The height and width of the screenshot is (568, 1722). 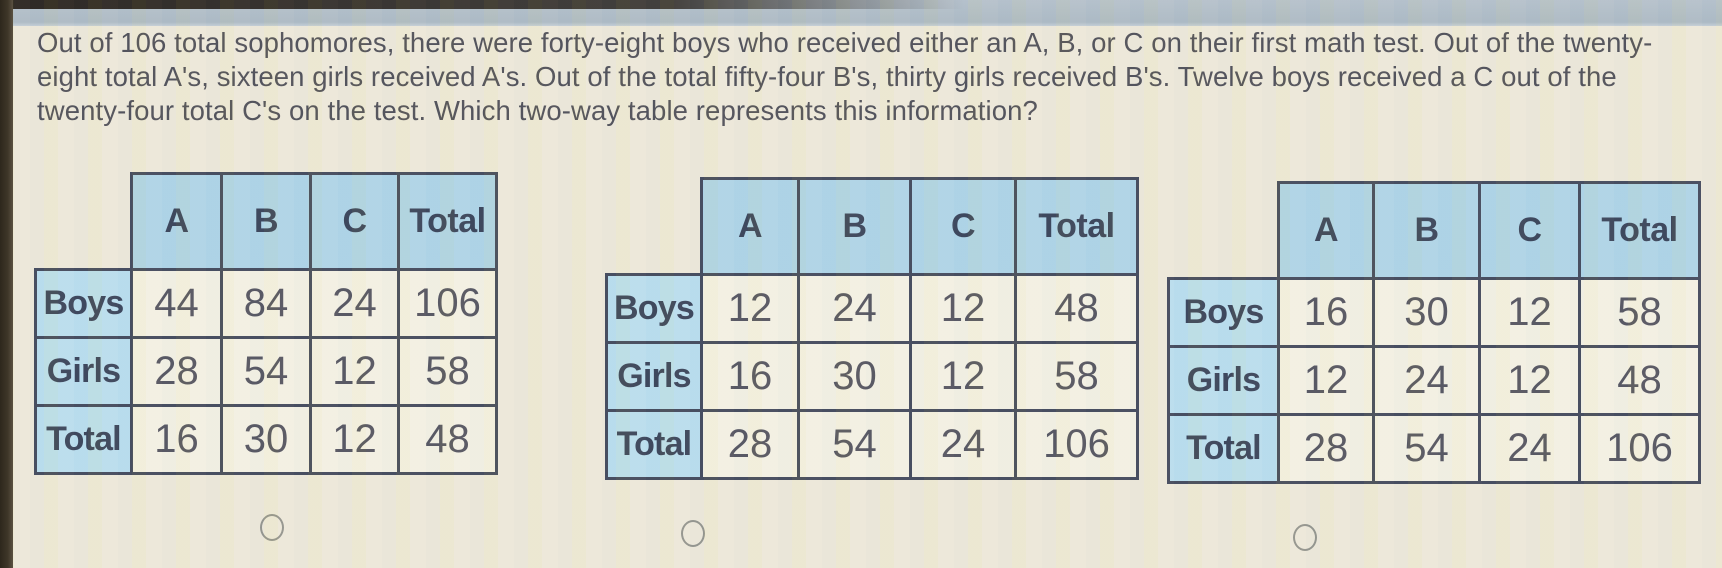 What do you see at coordinates (6, 284) in the screenshot?
I see `photo-left-edge` at bounding box center [6, 284].